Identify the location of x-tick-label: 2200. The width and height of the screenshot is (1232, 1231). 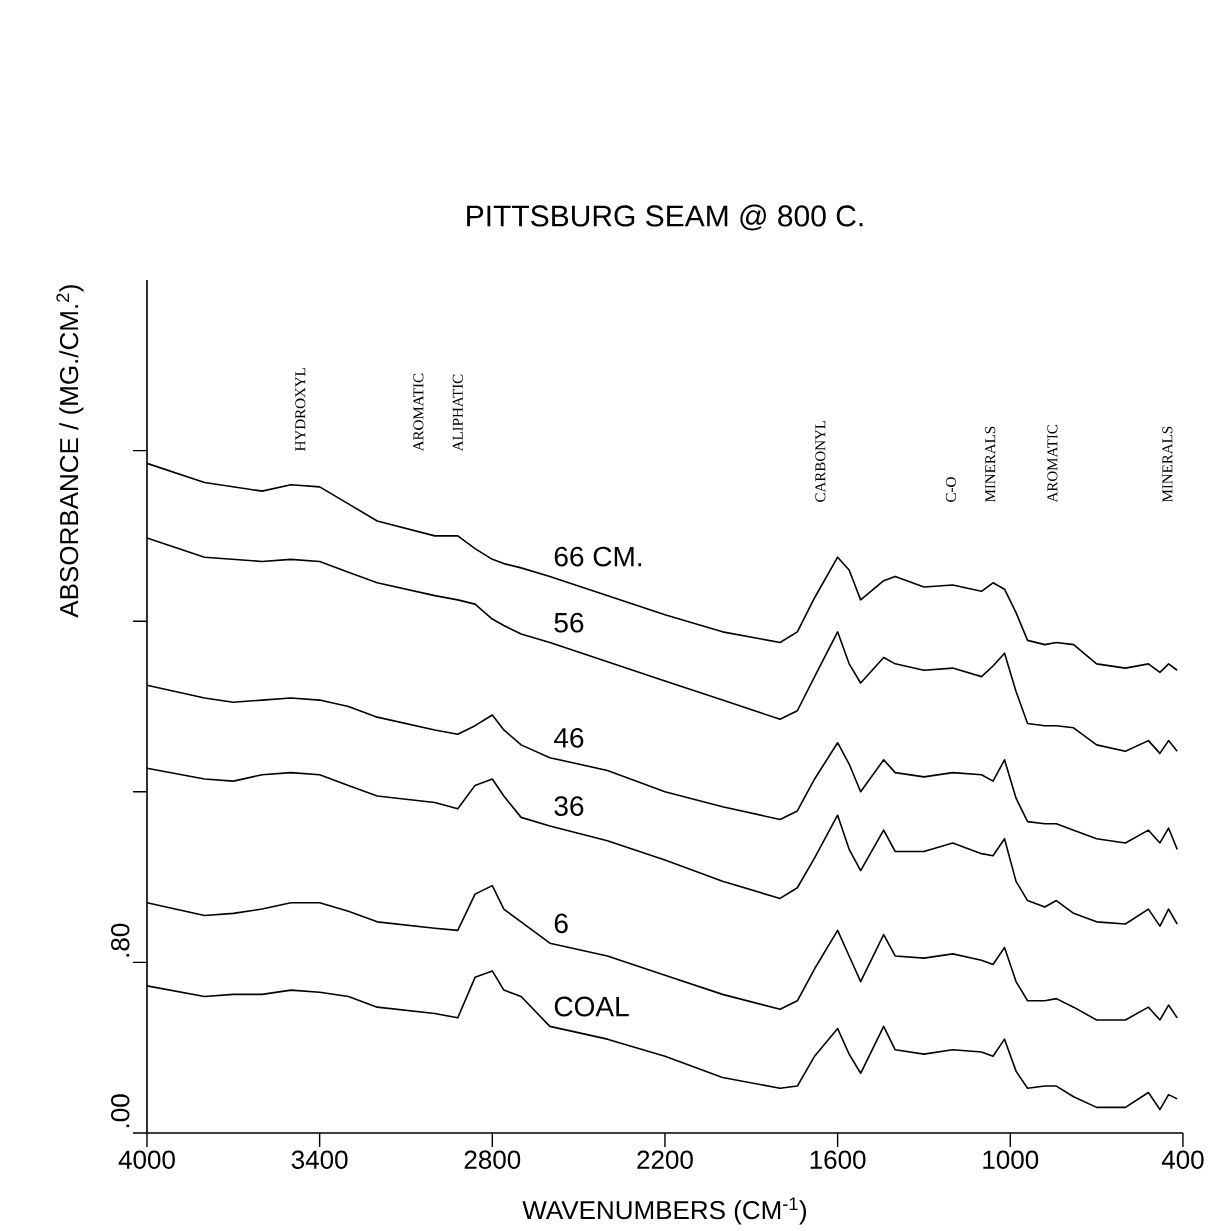
(665, 1159).